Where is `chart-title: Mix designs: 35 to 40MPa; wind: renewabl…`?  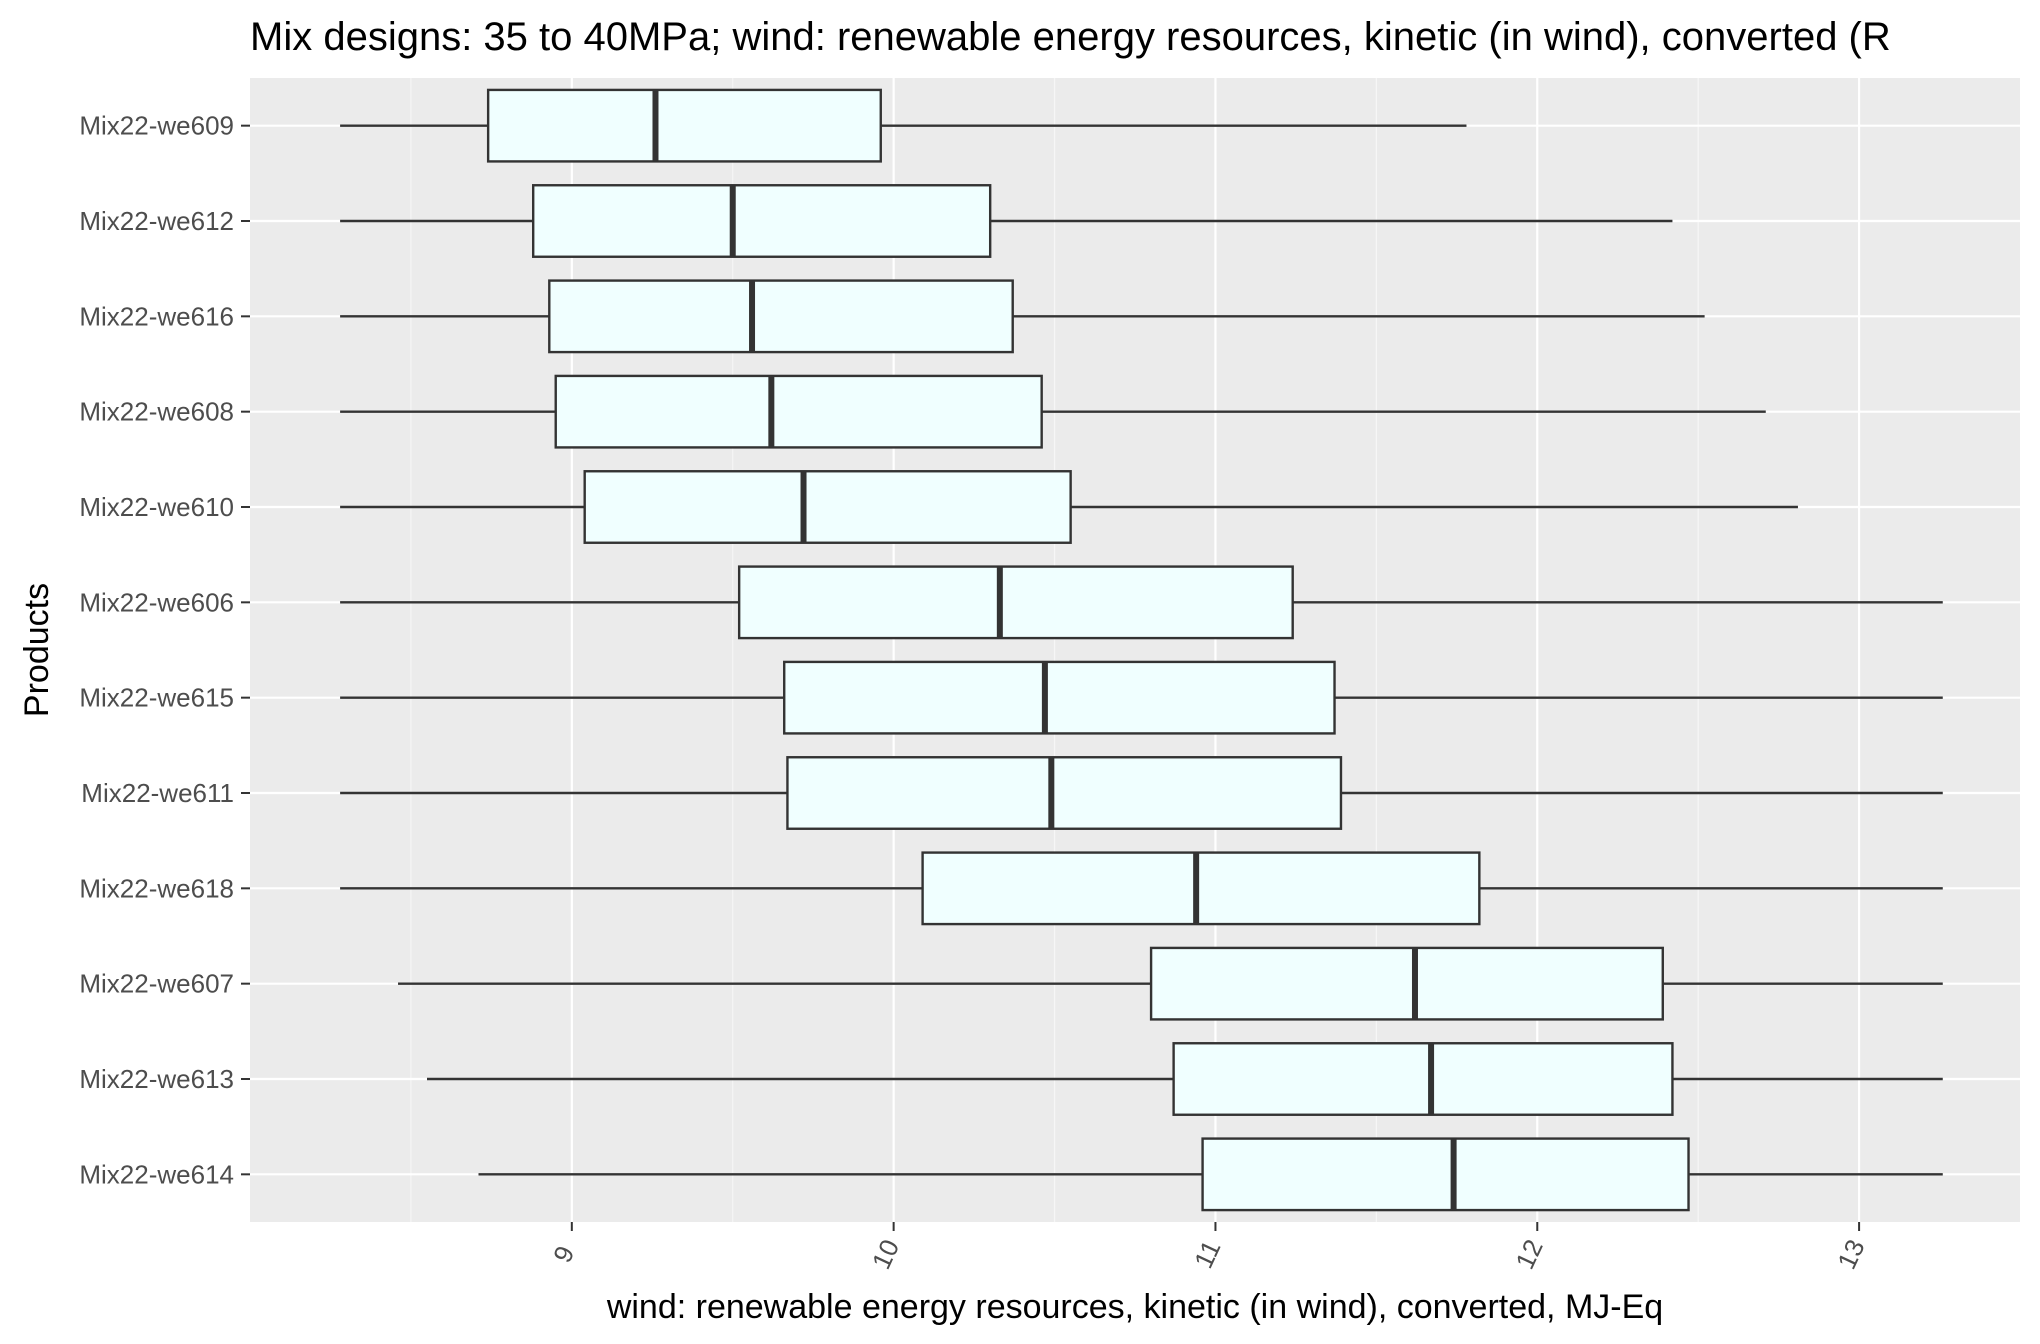
chart-title: Mix designs: 35 to 40MPa; wind: renewabl… is located at coordinates (1070, 37).